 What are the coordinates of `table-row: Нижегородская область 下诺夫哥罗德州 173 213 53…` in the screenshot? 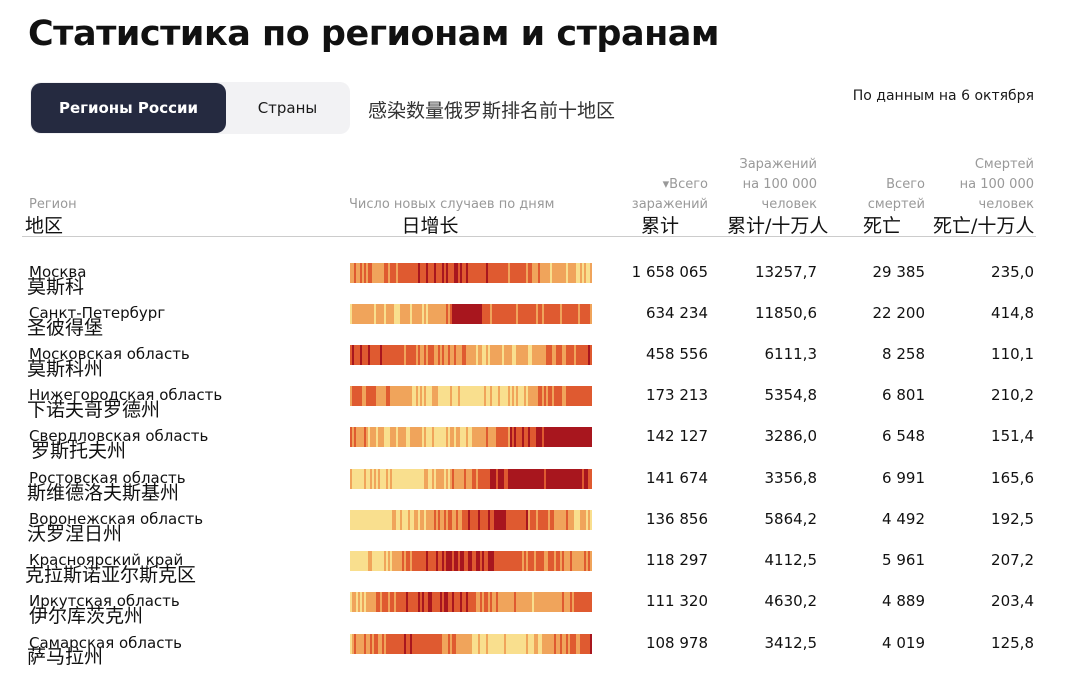 It's located at (540, 406).